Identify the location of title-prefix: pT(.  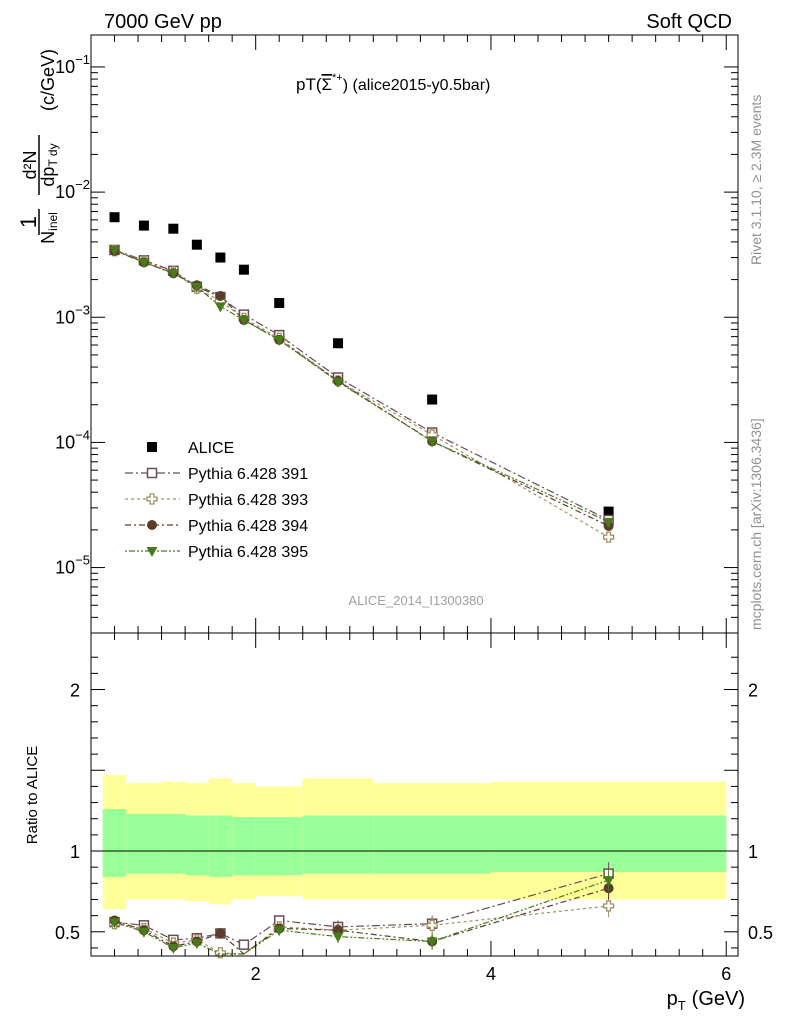
(309, 84).